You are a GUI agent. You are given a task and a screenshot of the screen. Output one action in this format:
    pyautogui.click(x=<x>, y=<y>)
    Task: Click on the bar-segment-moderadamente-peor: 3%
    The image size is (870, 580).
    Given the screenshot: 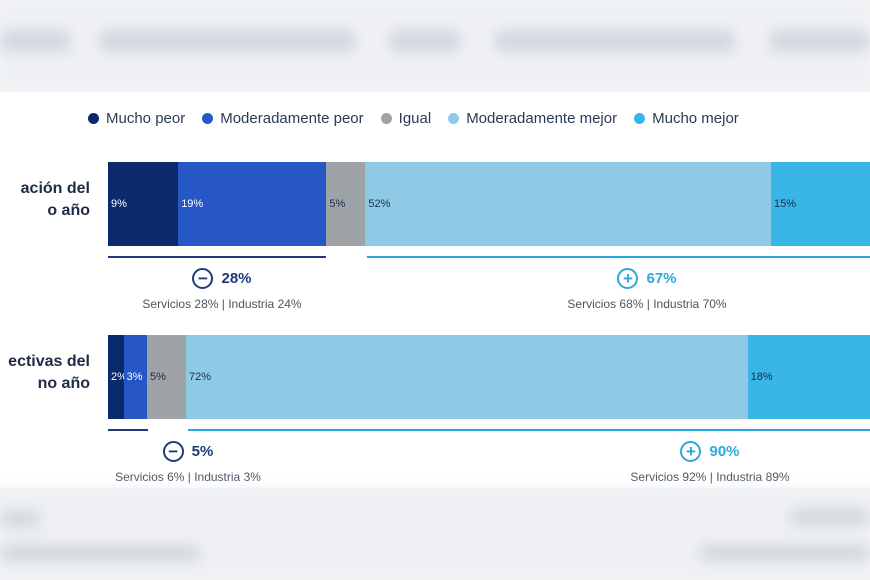 What is the action you would take?
    pyautogui.click(x=135, y=377)
    